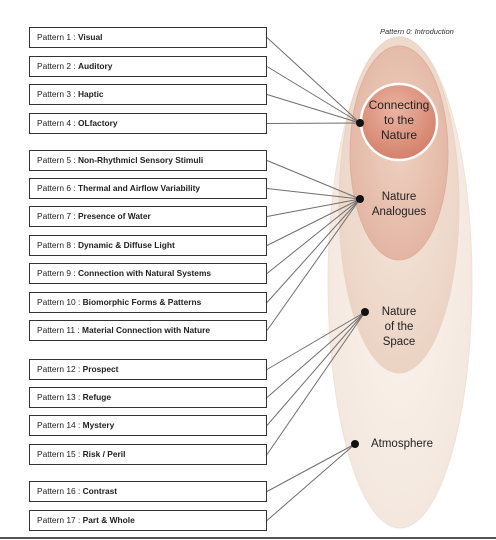 The image size is (496, 540). I want to click on pattern-box-1: Pattern 1 : Visual, so click(148, 37).